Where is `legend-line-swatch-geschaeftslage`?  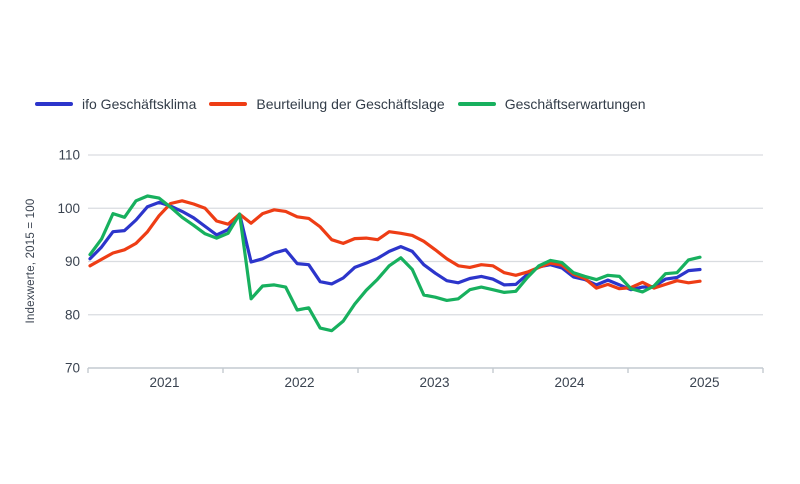
legend-line-swatch-geschaeftslage is located at coordinates (228, 104).